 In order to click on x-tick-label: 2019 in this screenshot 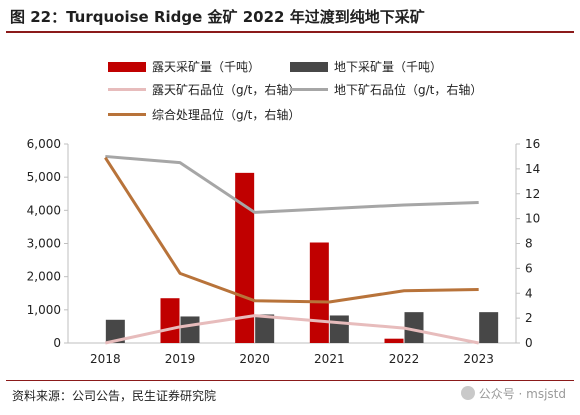, I will do `click(180, 359)`.